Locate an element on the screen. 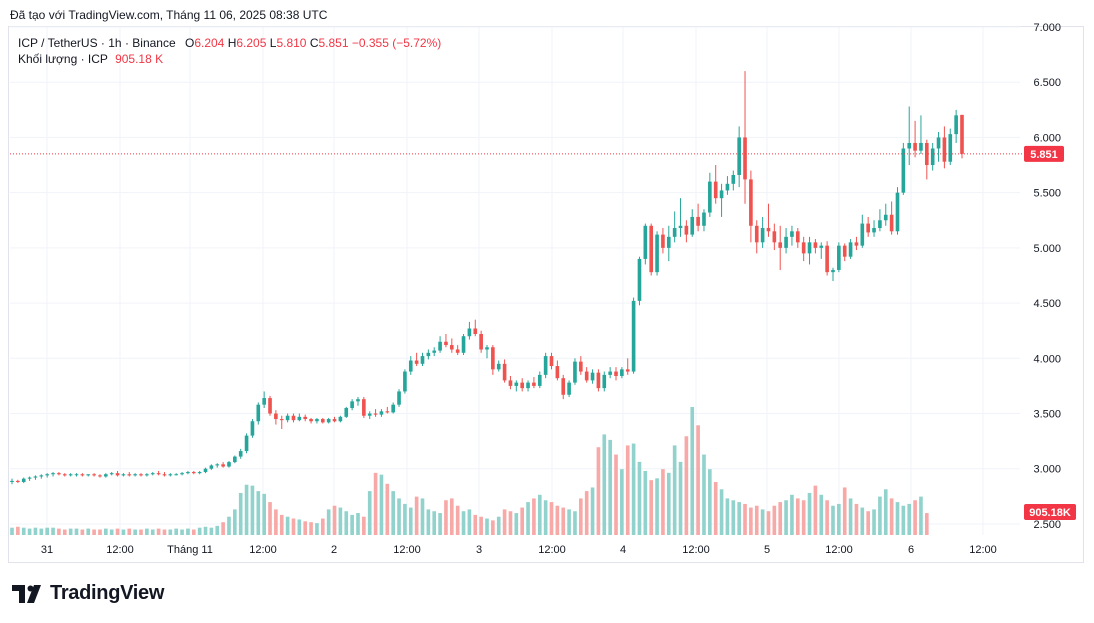  volume-row: Khối lượng · ICP 905.18 K is located at coordinates (229, 59).